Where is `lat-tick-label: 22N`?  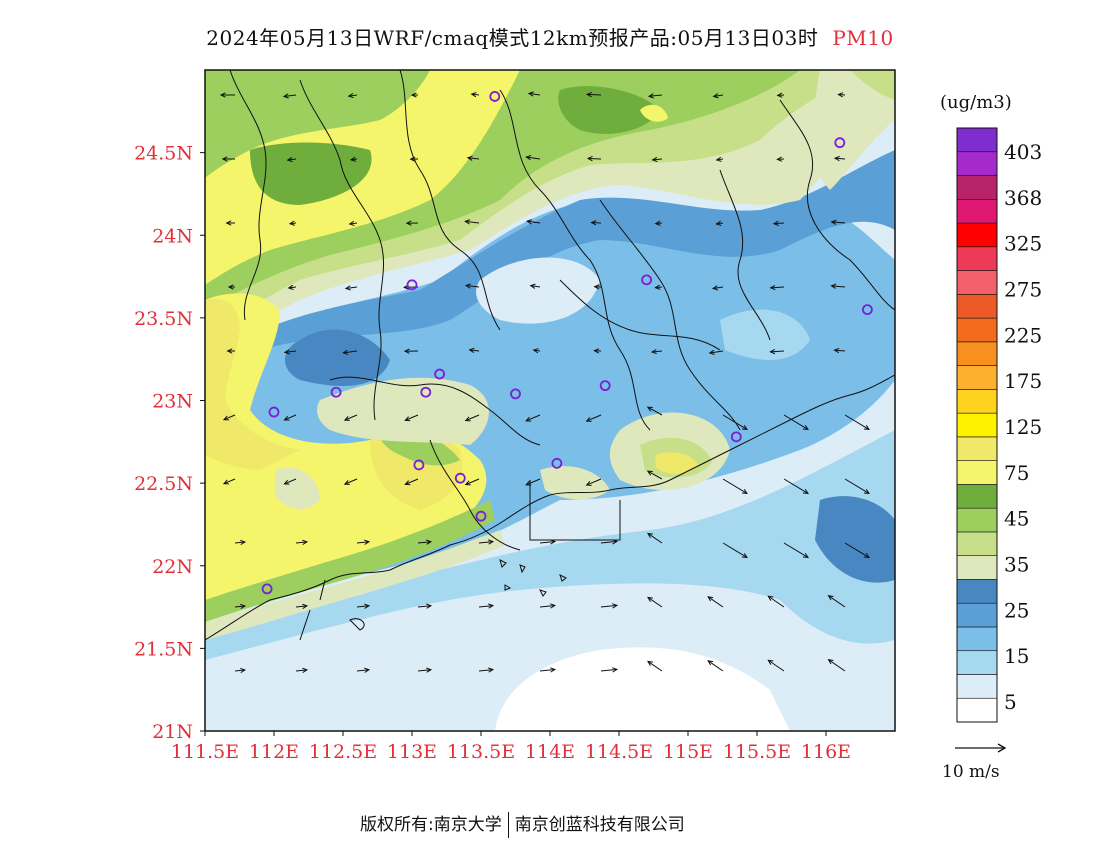
lat-tick-label: 22N is located at coordinates (172, 567).